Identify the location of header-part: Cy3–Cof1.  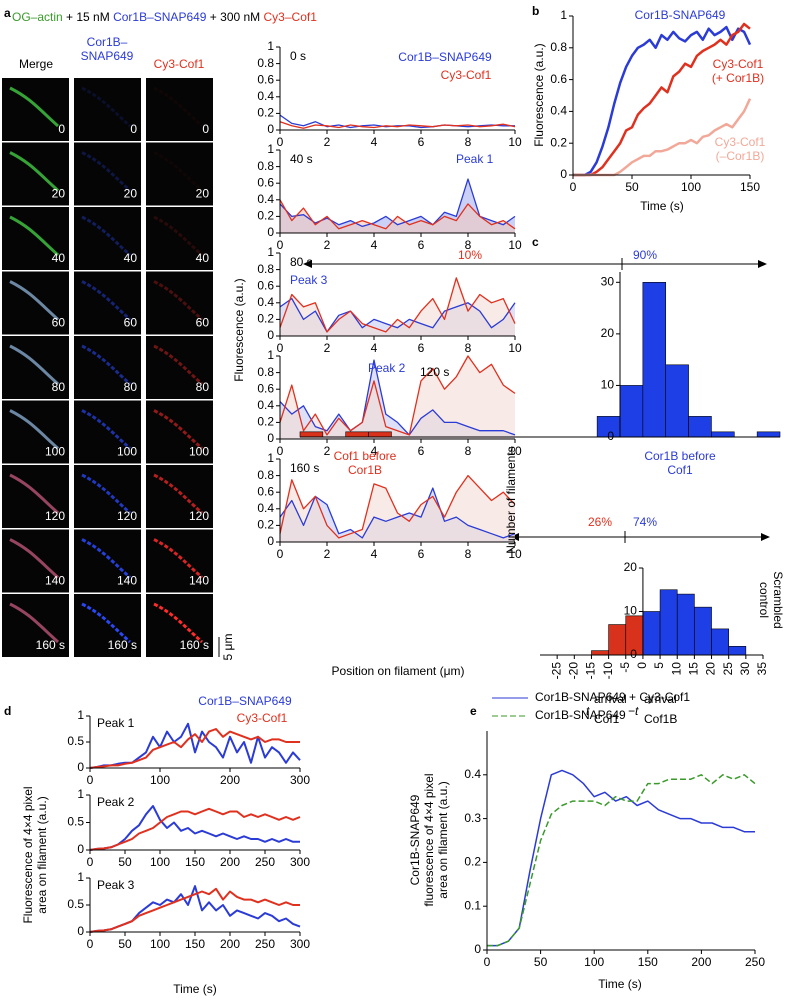
(291, 17).